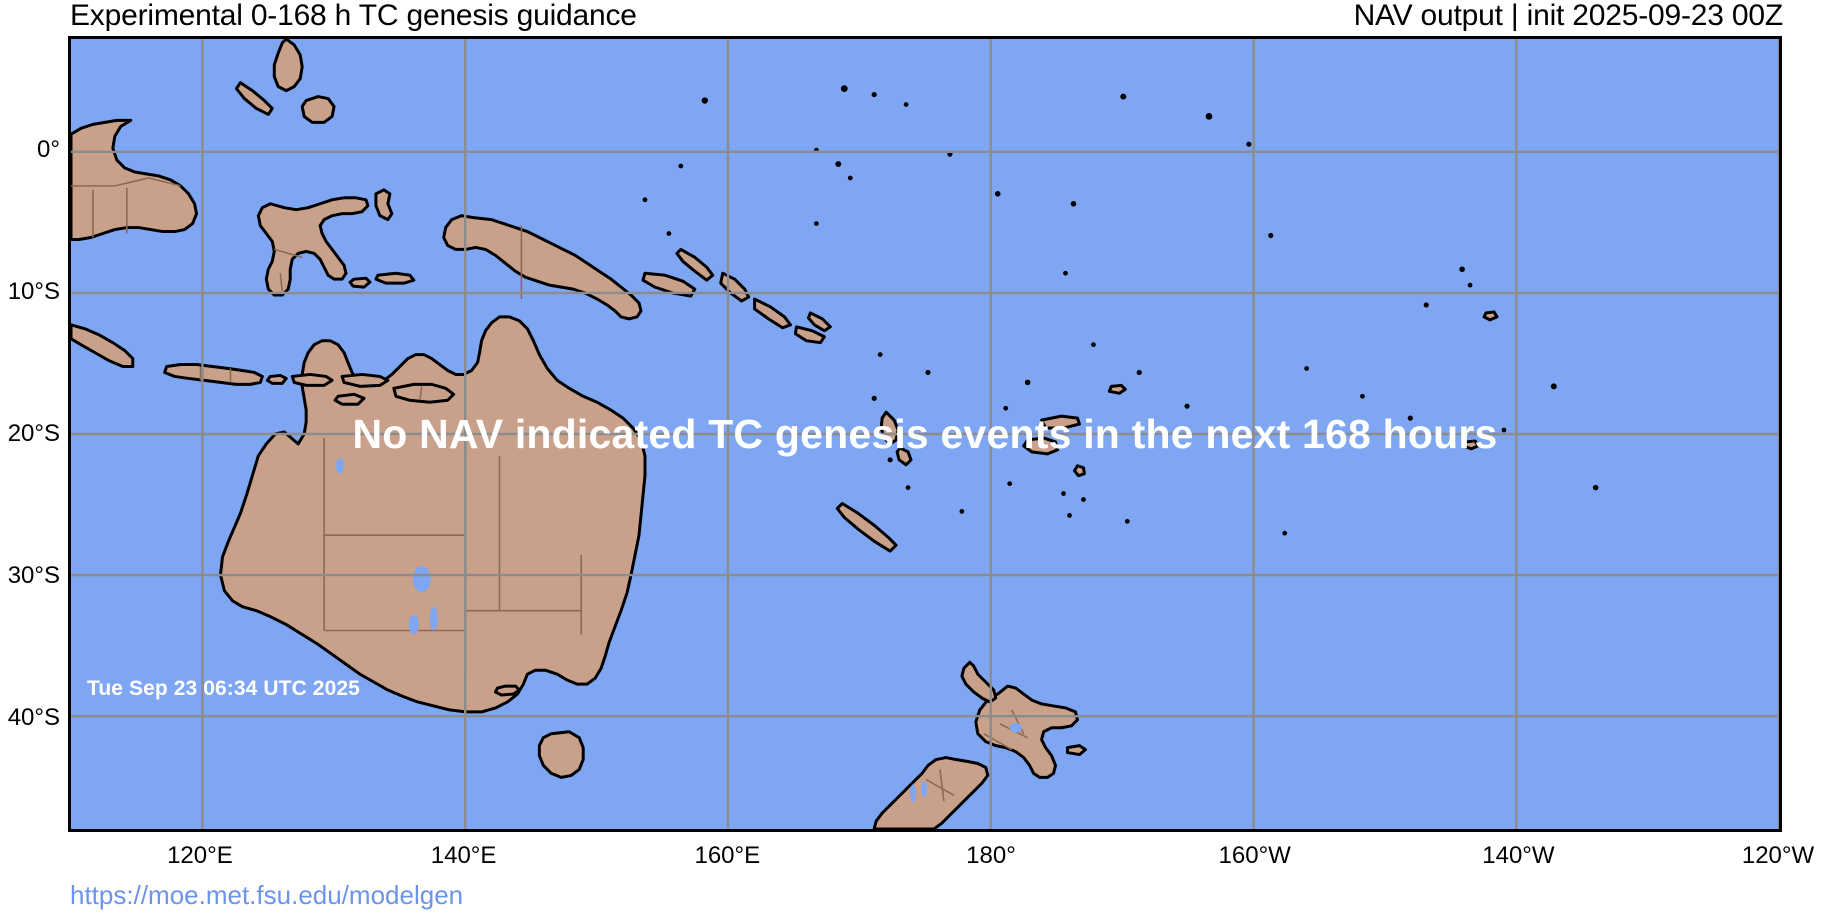  I want to click on borneo-internal-borders, so click(126, 207).